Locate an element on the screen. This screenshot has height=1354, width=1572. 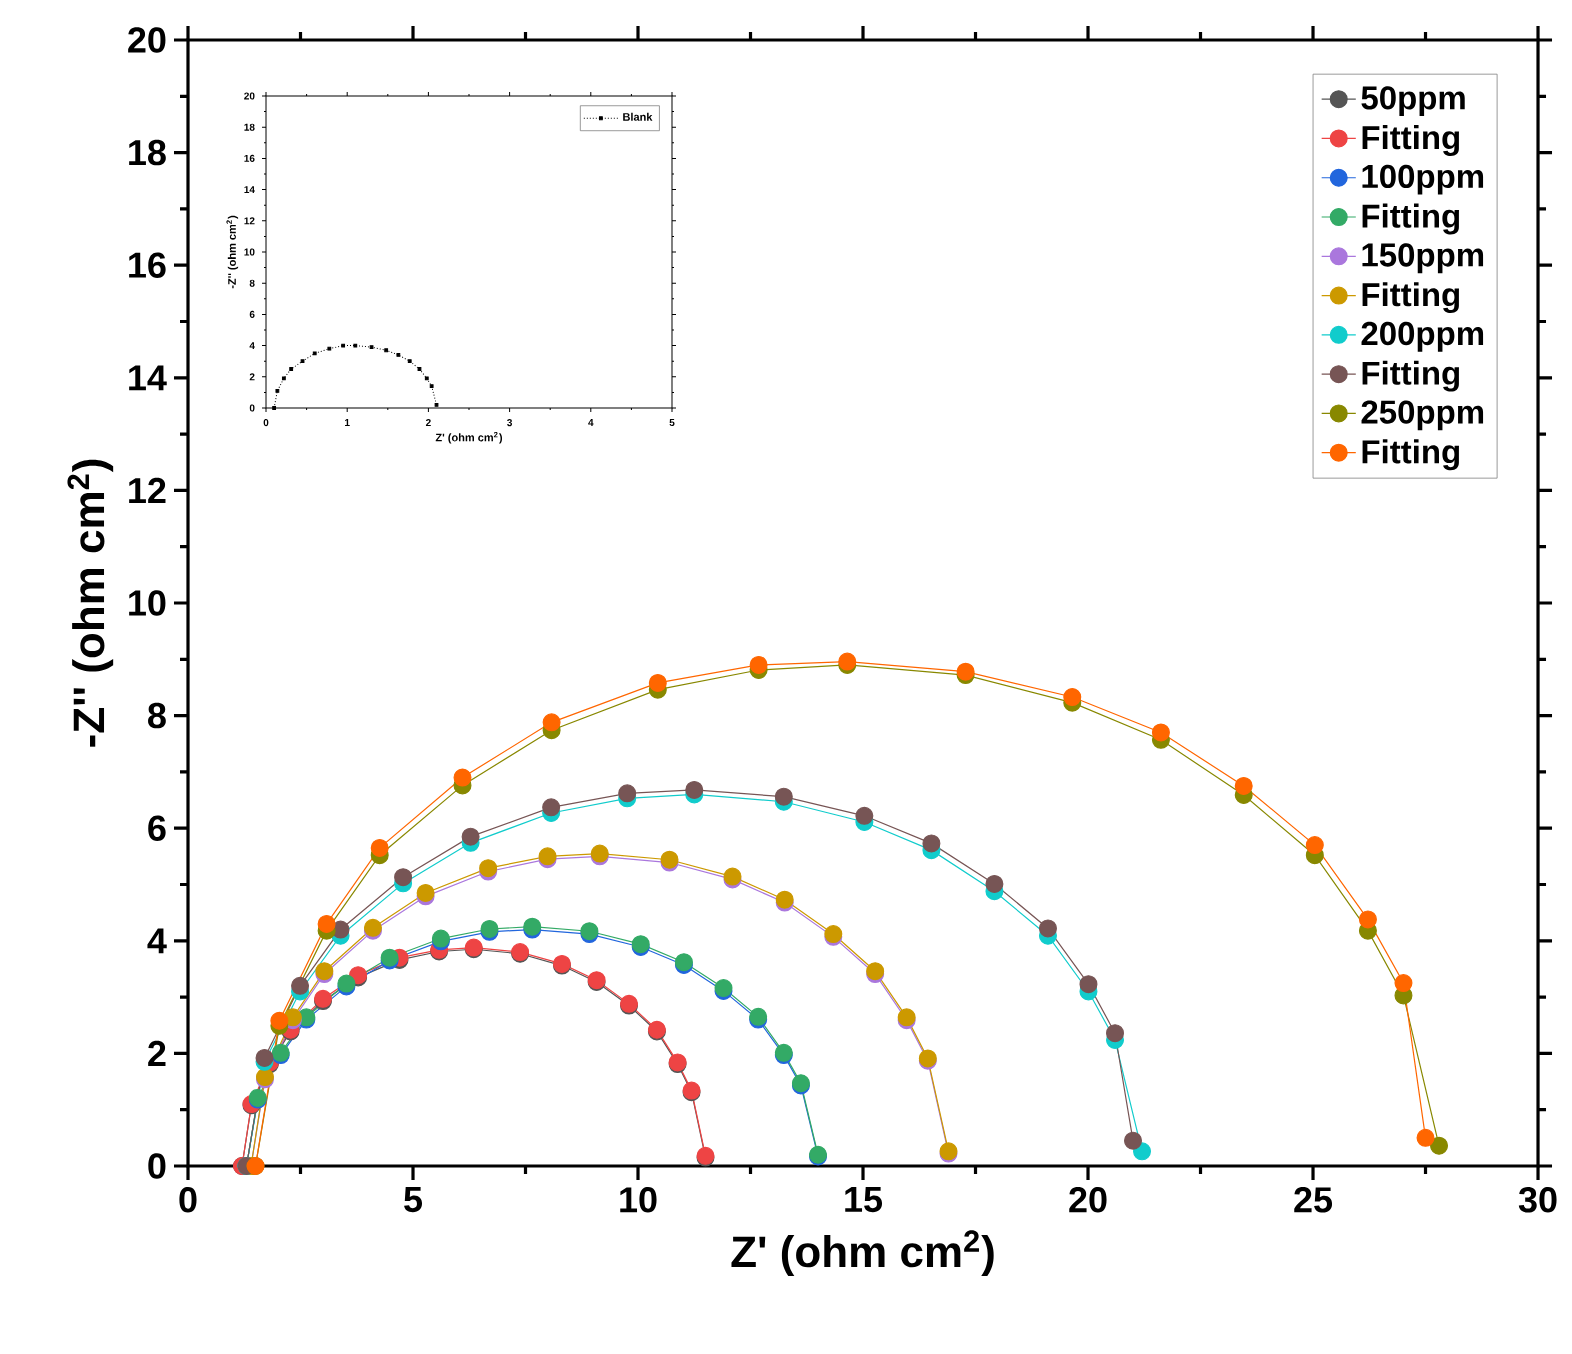
y-tick-label: 2 is located at coordinates (157, 1053).